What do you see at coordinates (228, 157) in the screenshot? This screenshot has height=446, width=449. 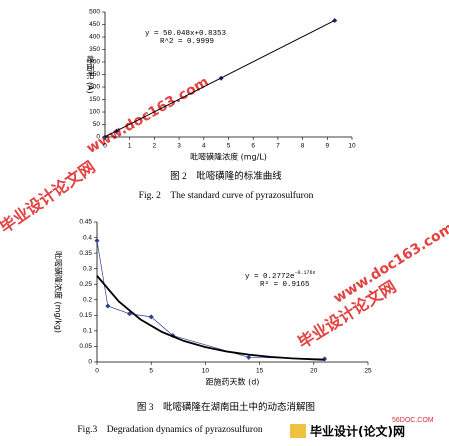 I see `x-axis-label: 吡嘧磺隆浓度 (mg/L)` at bounding box center [228, 157].